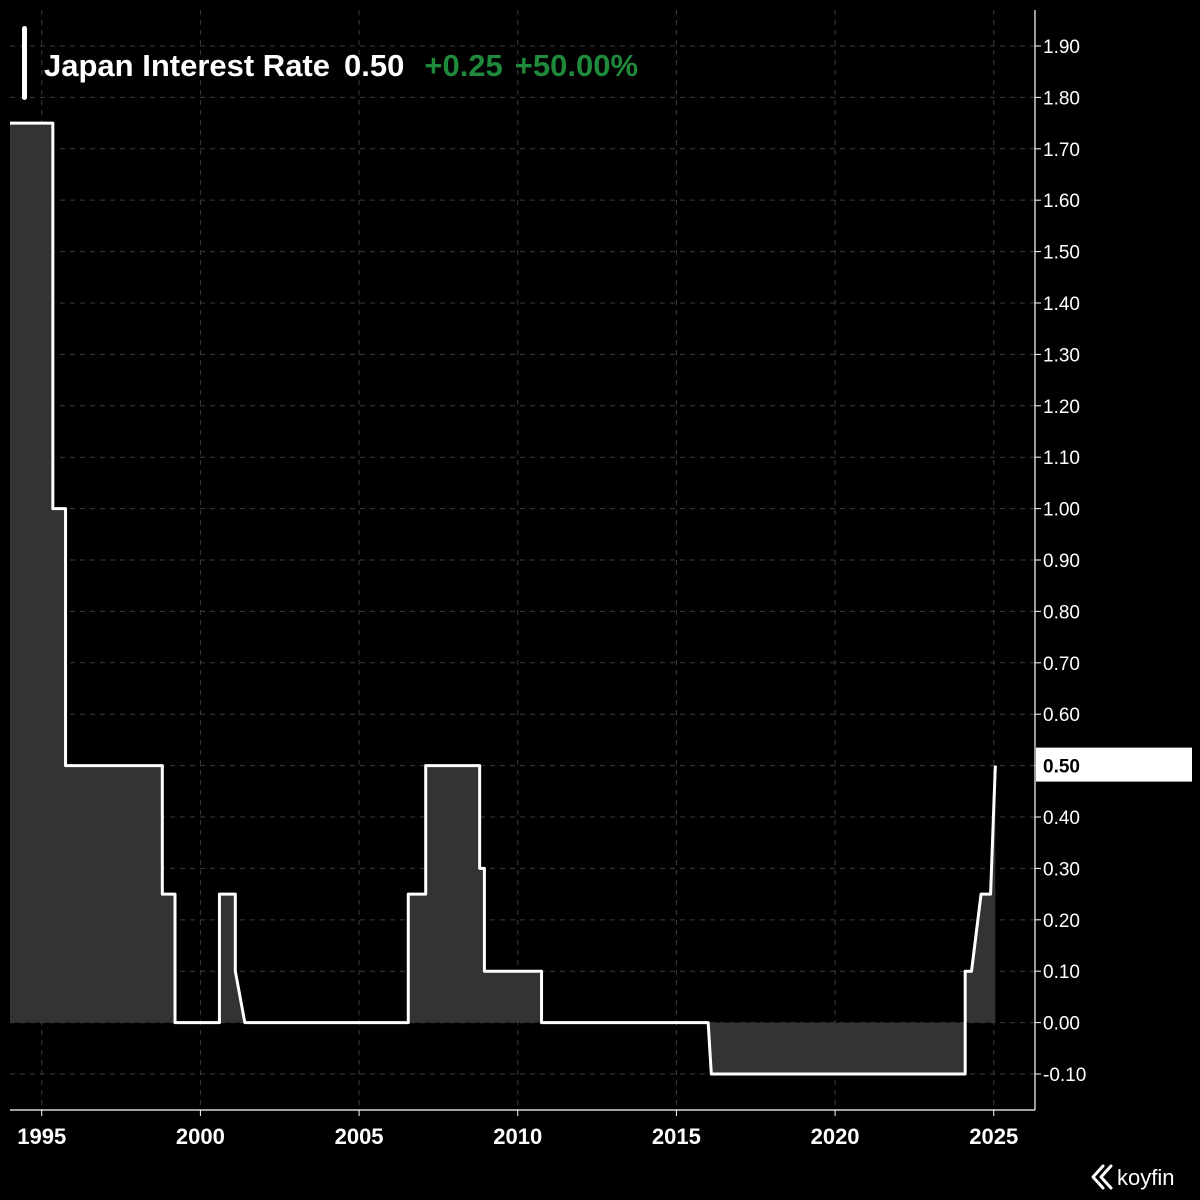 The width and height of the screenshot is (1200, 1200). What do you see at coordinates (1061, 818) in the screenshot?
I see `y-tick-label: 0.40` at bounding box center [1061, 818].